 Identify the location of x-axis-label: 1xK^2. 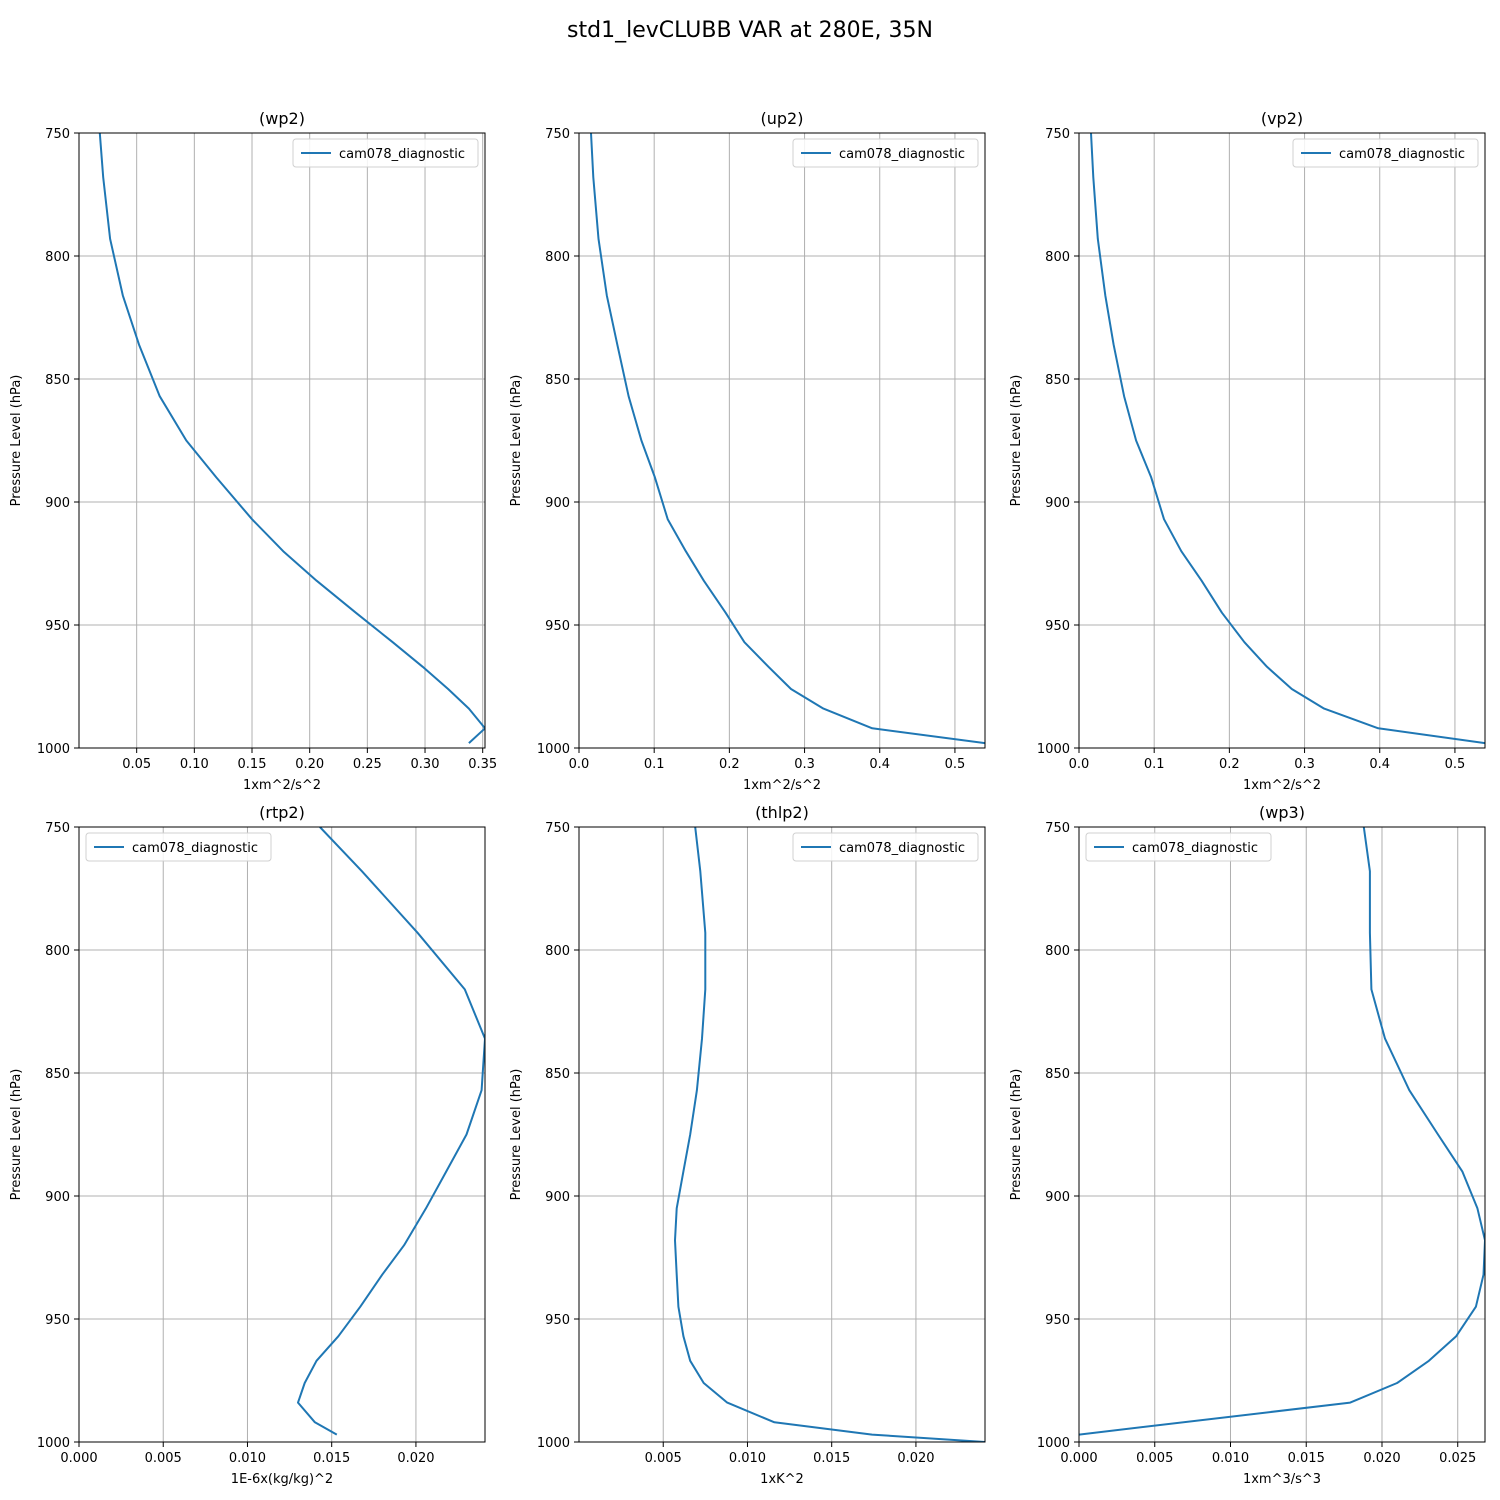
(782, 1479).